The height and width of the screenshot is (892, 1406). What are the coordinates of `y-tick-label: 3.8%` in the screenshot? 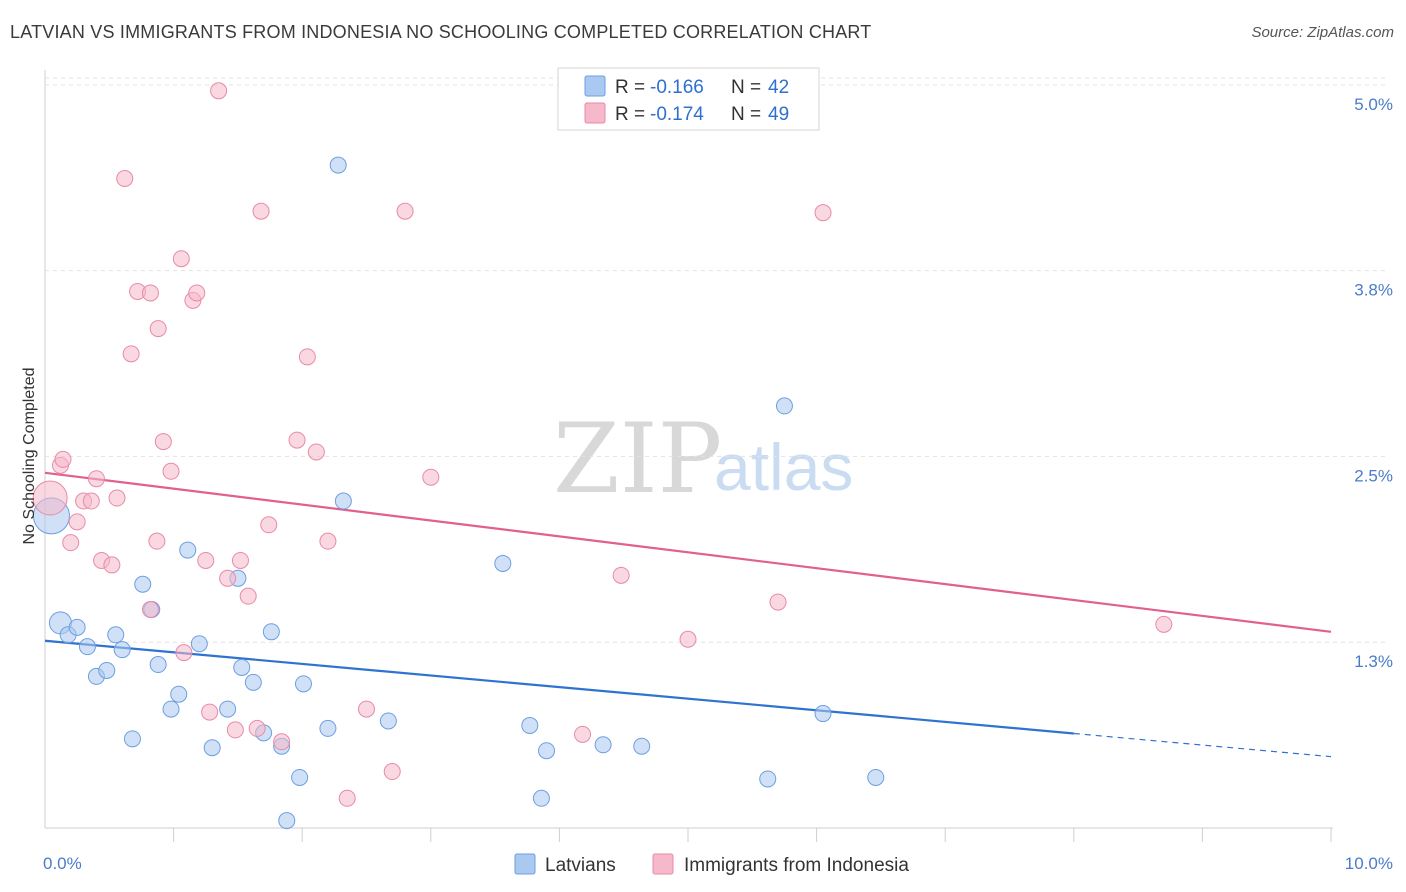 It's located at (1373, 290).